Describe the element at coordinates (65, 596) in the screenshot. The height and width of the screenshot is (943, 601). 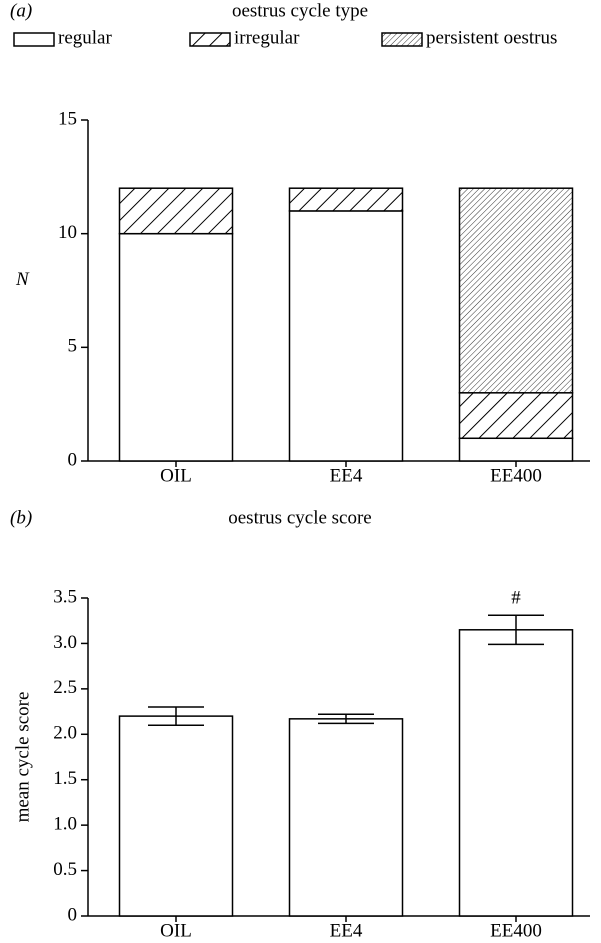
I see `y-tick-label: 3.5` at that location.